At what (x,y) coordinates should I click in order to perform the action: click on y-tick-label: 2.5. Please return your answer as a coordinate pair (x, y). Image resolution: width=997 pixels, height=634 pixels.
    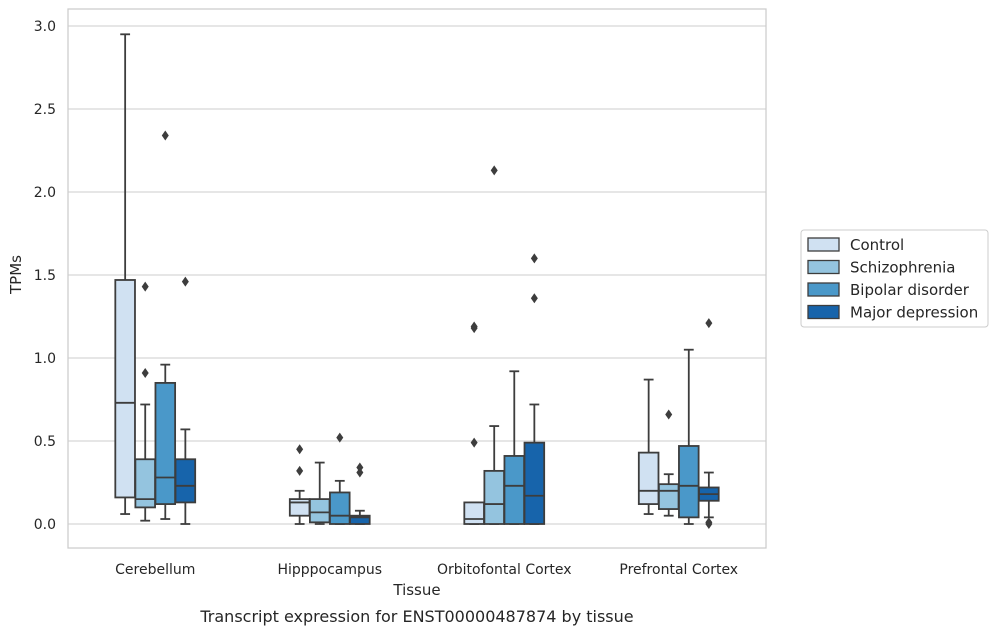
    Looking at the image, I should click on (45, 110).